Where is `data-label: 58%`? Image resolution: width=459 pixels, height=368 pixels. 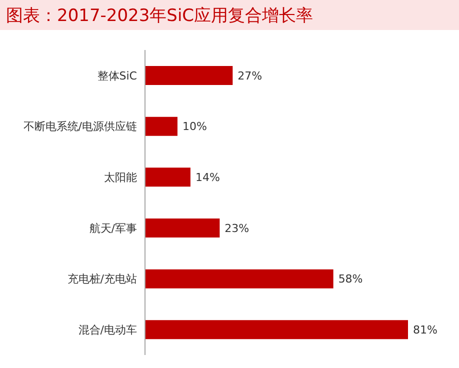
data-label: 58% is located at coordinates (350, 279).